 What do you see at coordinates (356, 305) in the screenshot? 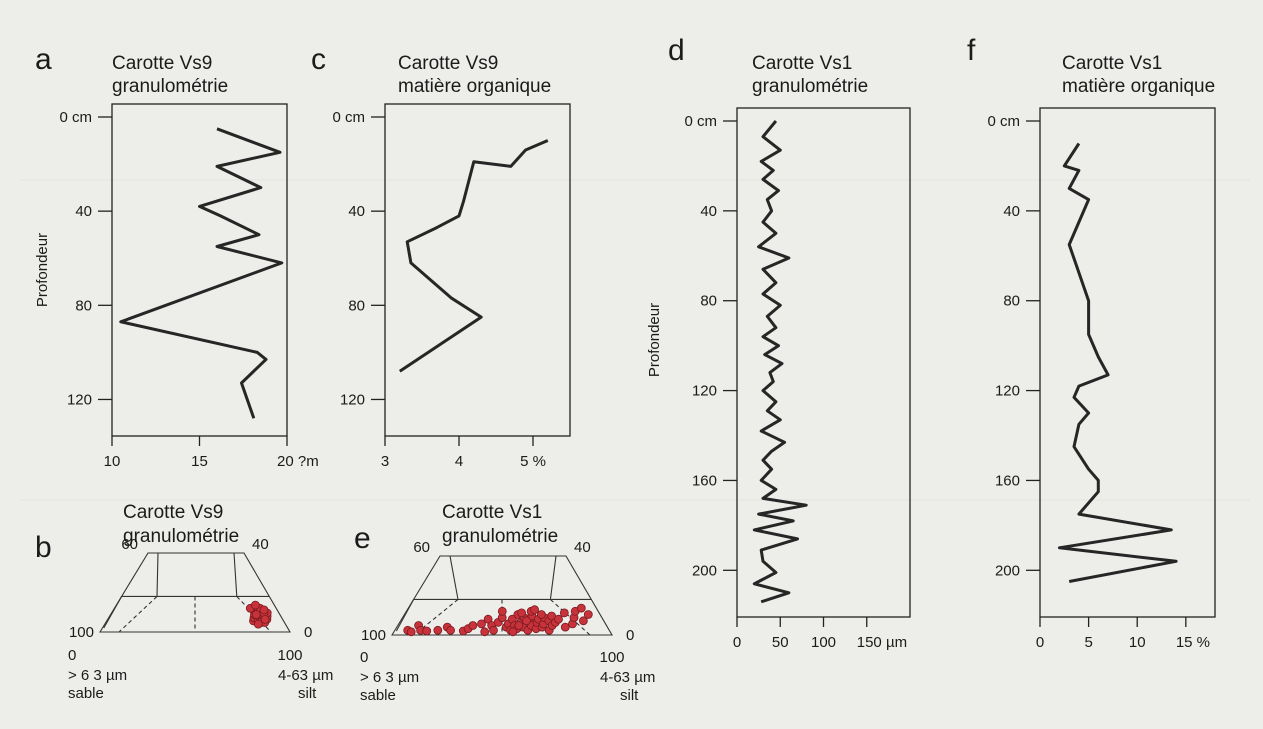
I see `y-tick-label: 80` at bounding box center [356, 305].